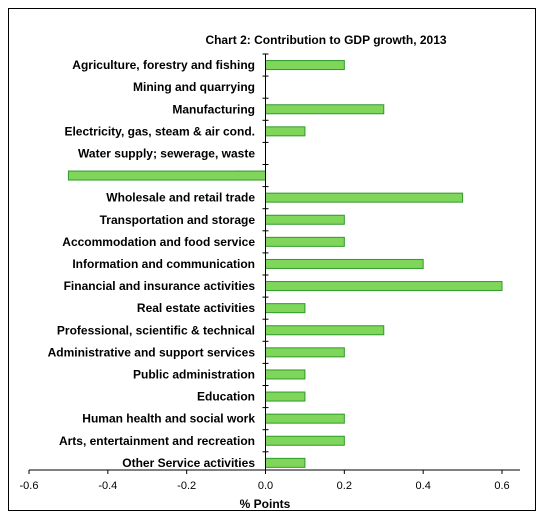  What do you see at coordinates (157, 441) in the screenshot?
I see `category-label: Arts, entertainment and recreation` at bounding box center [157, 441].